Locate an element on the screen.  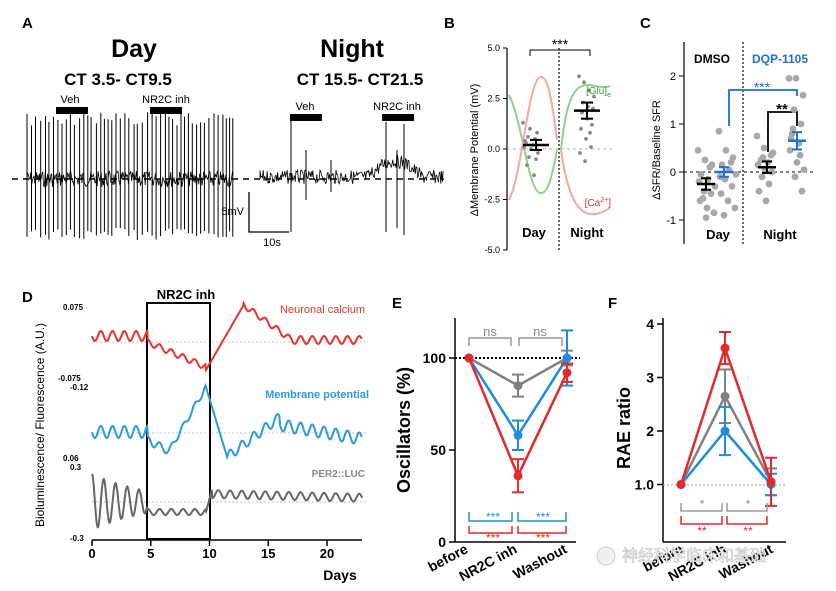
night-veh-bar is located at coordinates (306, 117).